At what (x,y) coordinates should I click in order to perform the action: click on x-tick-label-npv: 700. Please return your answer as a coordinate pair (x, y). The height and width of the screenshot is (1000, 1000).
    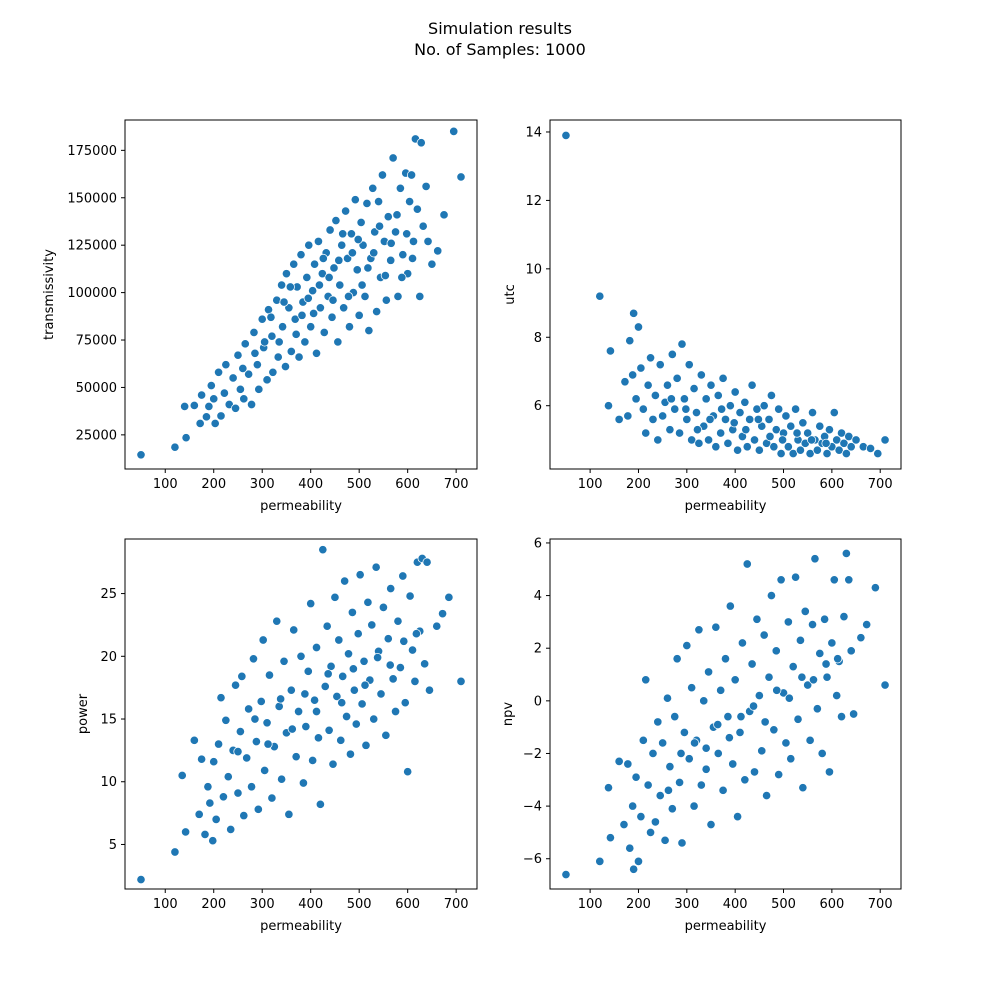
    Looking at the image, I should click on (880, 904).